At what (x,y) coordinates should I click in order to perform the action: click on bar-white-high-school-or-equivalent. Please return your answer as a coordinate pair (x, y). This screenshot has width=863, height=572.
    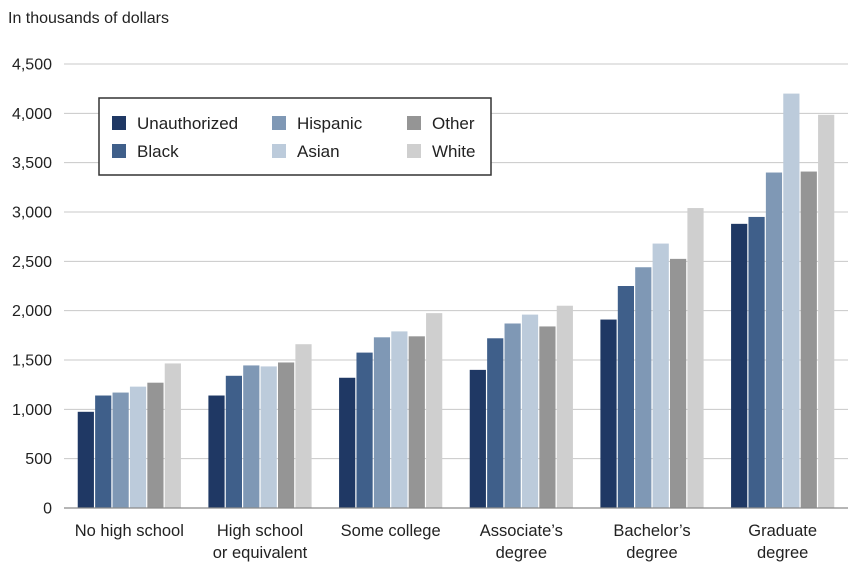
    Looking at the image, I should click on (303, 426).